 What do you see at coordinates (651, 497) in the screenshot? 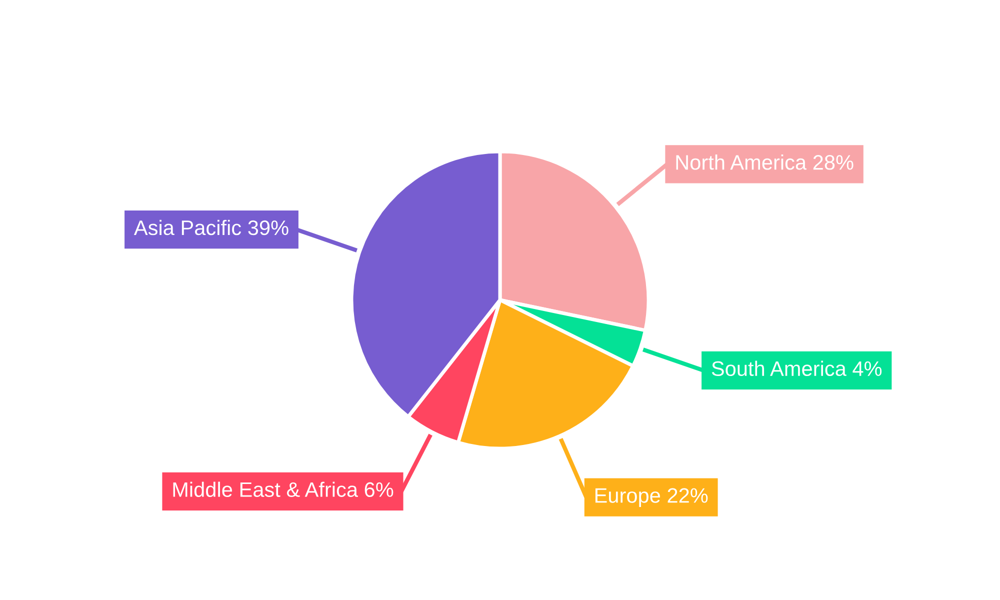
I see `slice-label: Europe 22%` at bounding box center [651, 497].